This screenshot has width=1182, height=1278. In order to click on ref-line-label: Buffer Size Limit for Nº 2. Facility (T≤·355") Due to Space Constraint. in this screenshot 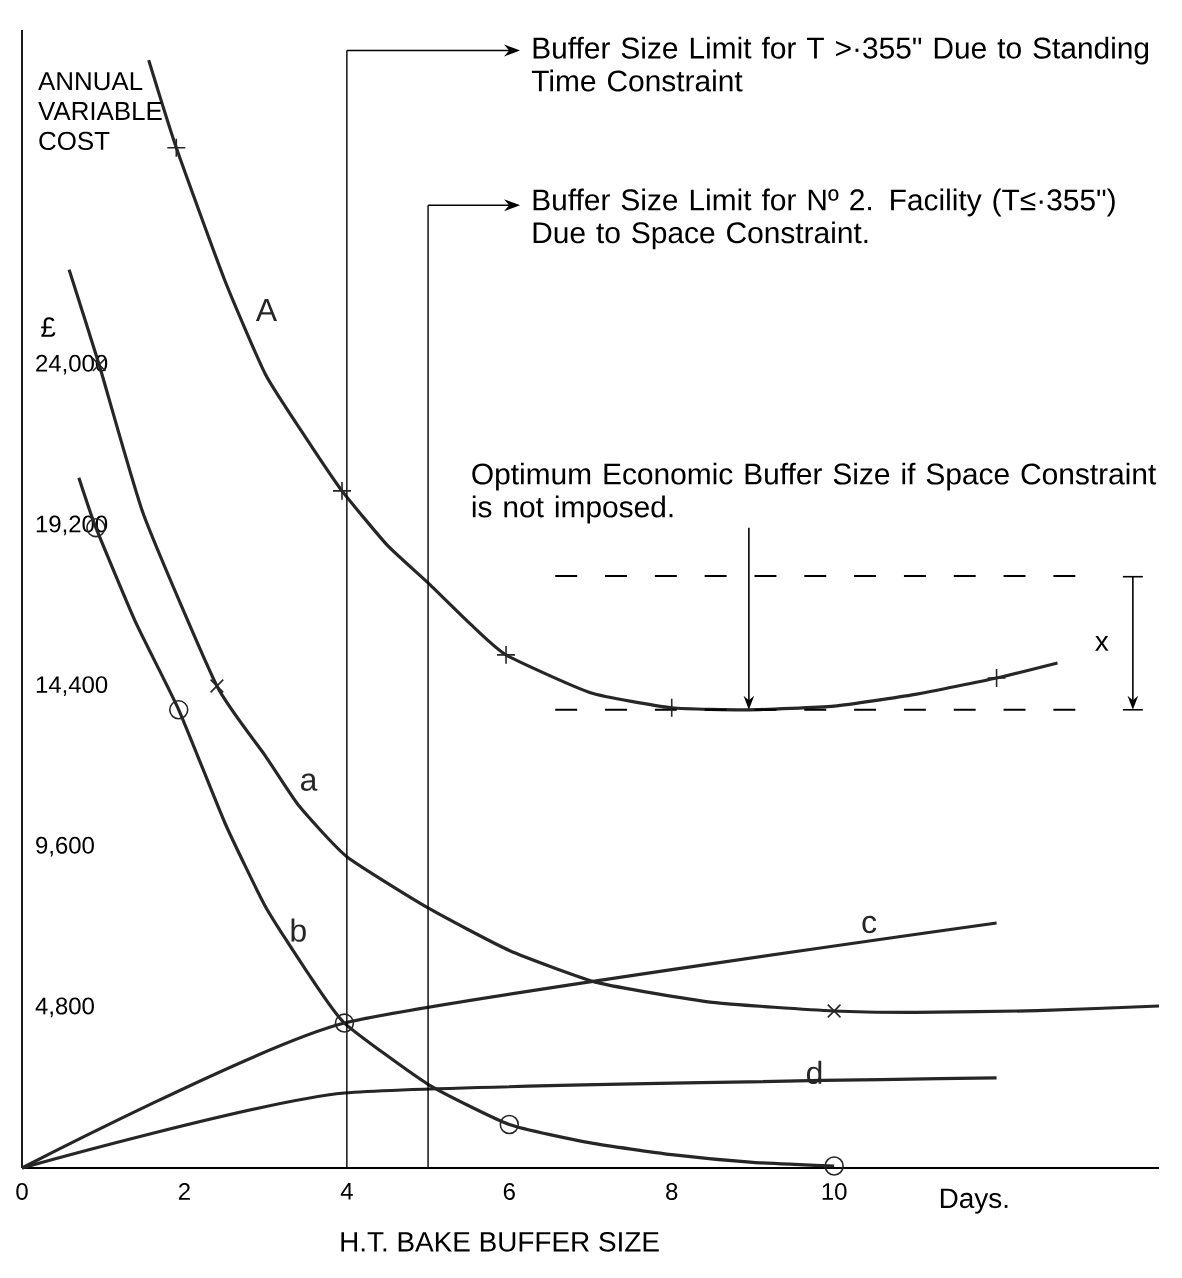, I will do `click(824, 219)`.